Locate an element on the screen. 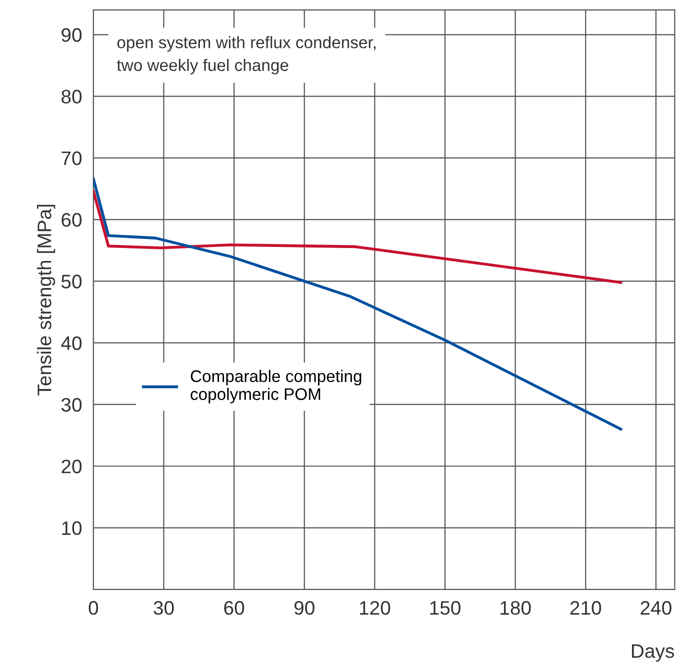 The height and width of the screenshot is (666, 692). y-tick-label: 70 is located at coordinates (72, 158).